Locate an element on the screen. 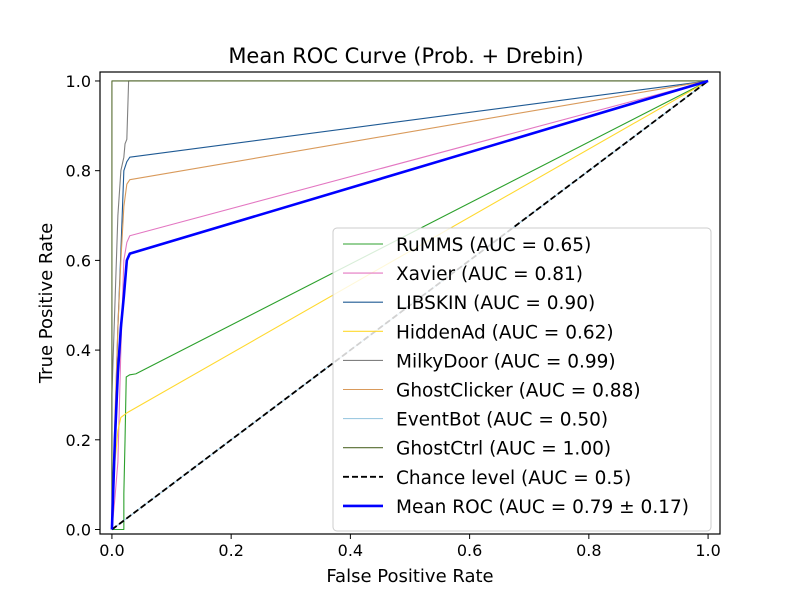 This screenshot has width=800, height=600. legend-label: Xavier (AUC = 0.81) is located at coordinates (489, 274).